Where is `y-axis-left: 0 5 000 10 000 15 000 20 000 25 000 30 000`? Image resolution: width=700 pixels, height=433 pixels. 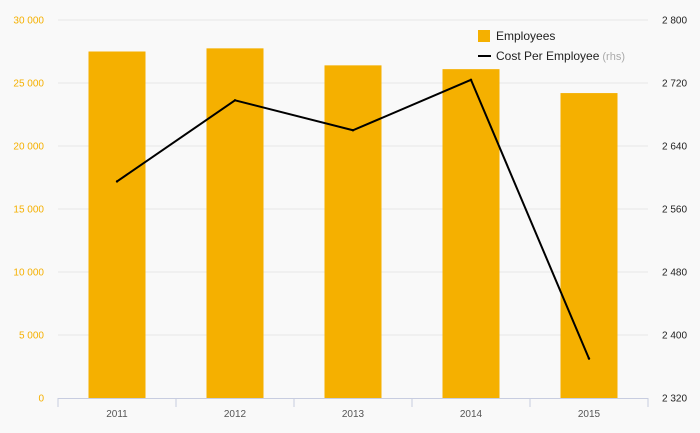
y-axis-left: 0 5 000 10 000 15 000 20 000 25 000 30 000 is located at coordinates (28, 210).